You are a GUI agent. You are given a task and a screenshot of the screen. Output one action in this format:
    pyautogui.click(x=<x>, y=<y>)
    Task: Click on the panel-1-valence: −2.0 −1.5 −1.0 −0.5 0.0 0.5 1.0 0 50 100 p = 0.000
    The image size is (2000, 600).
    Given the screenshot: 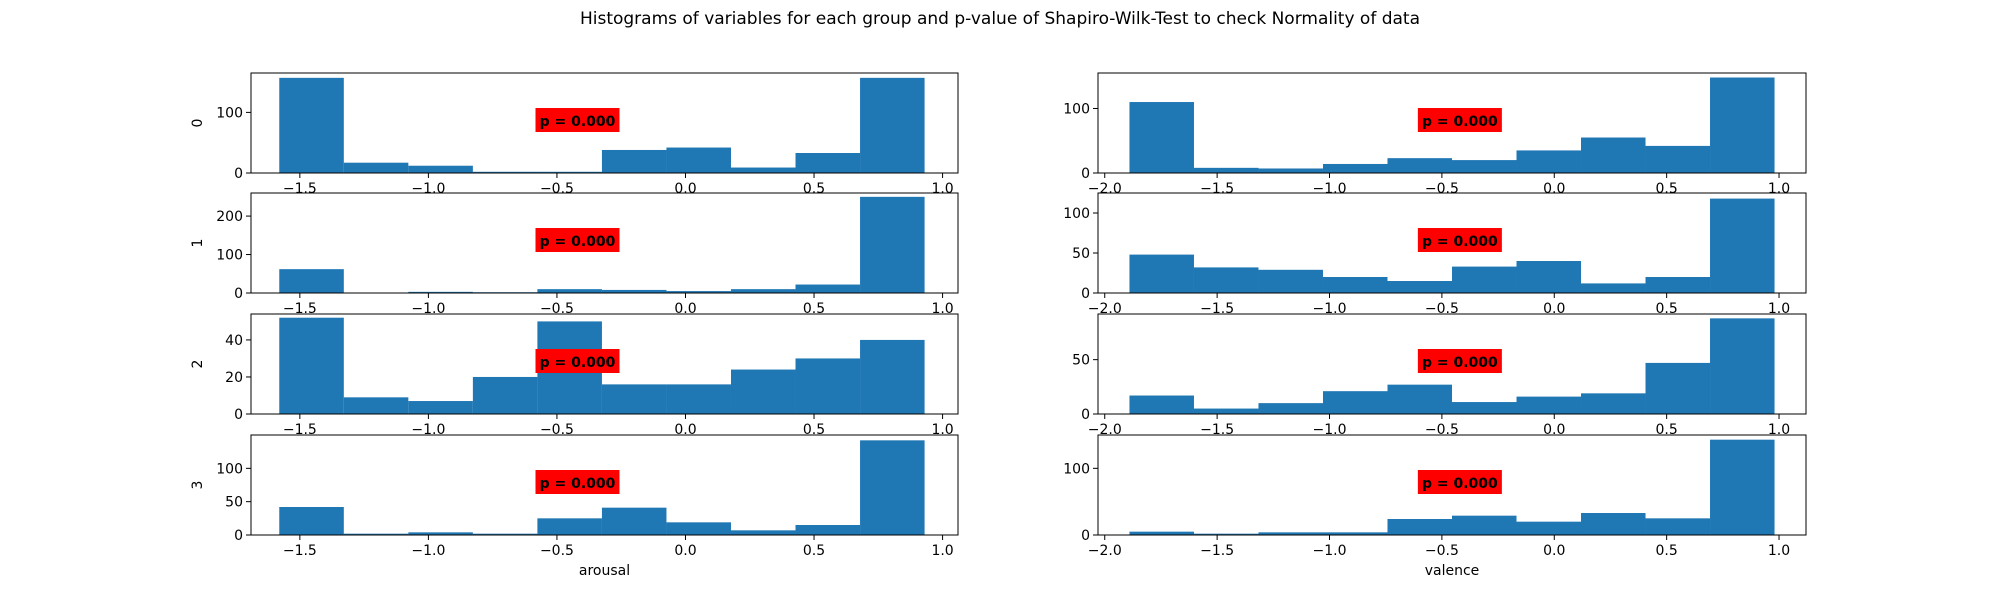 What is the action you would take?
    pyautogui.click(x=1435, y=254)
    